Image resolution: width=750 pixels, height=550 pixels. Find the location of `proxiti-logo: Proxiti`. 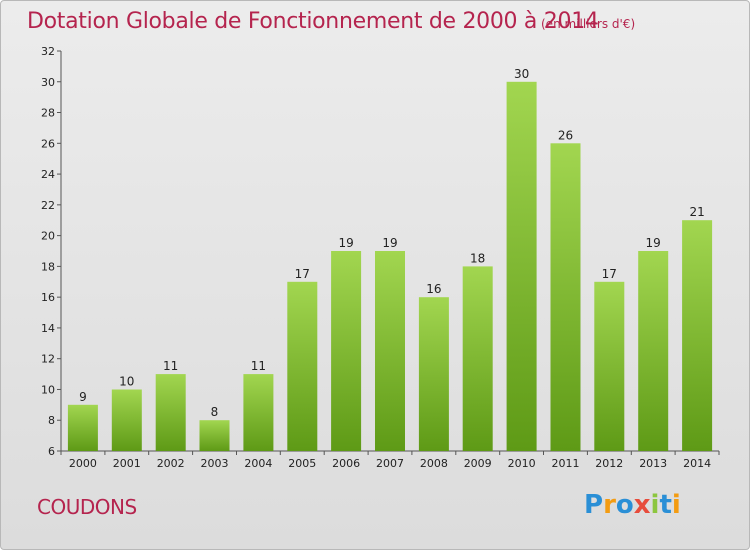

proxiti-logo: Proxiti is located at coordinates (632, 505).